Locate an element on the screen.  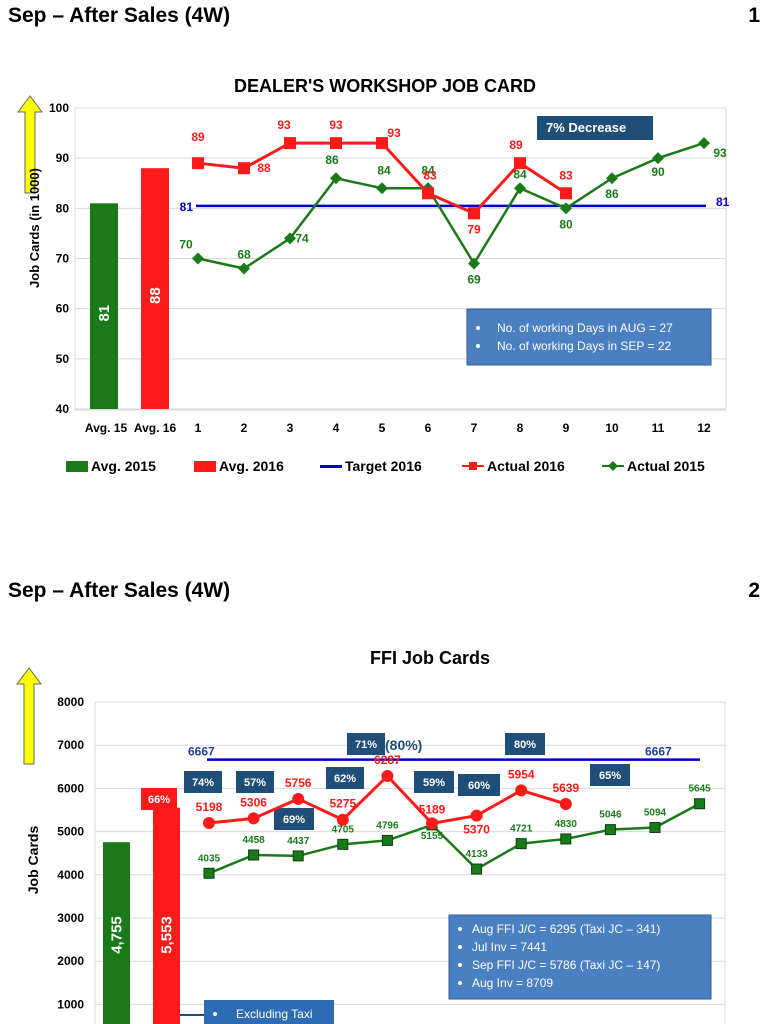
chart2-info-line: Sep FFI J/C = 5786 (Taxi JC – 147) is located at coordinates (566, 965).